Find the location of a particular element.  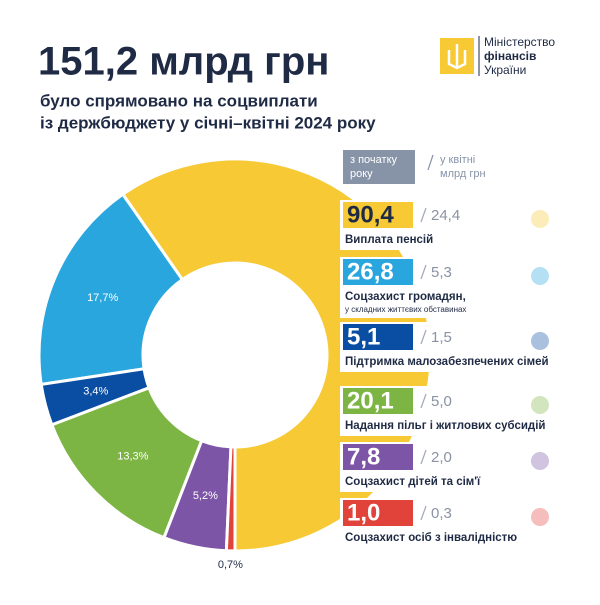

ytd-value: 90,4 is located at coordinates (370, 214).